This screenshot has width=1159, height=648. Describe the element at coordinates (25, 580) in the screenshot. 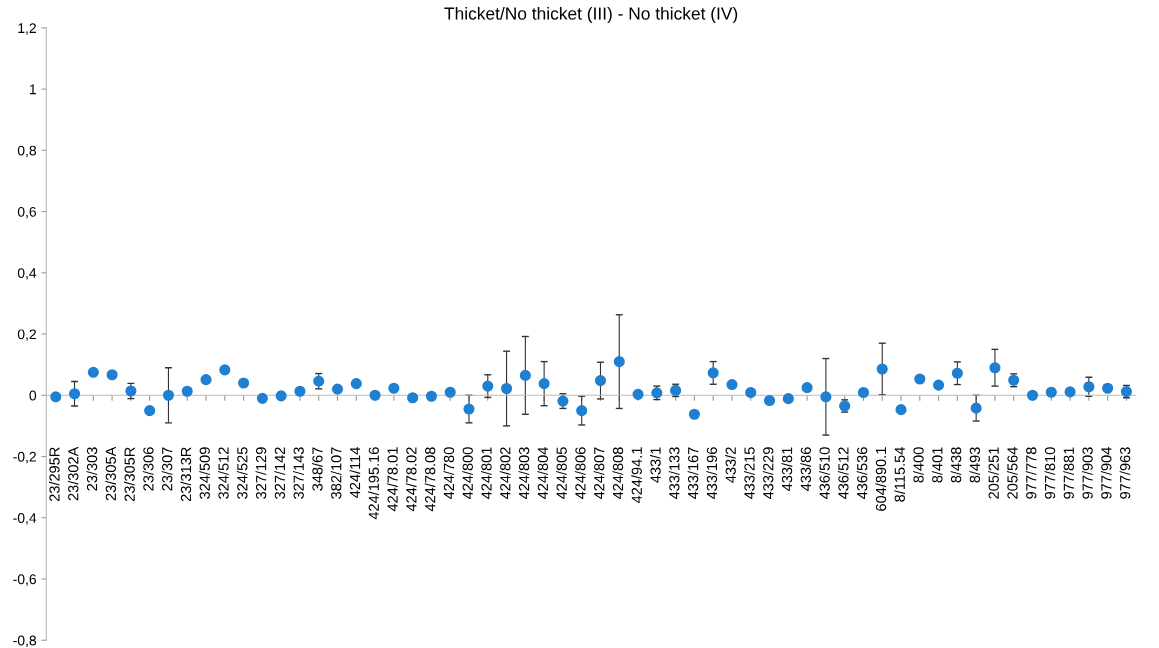

I see `y-tick-label: -0,6` at that location.